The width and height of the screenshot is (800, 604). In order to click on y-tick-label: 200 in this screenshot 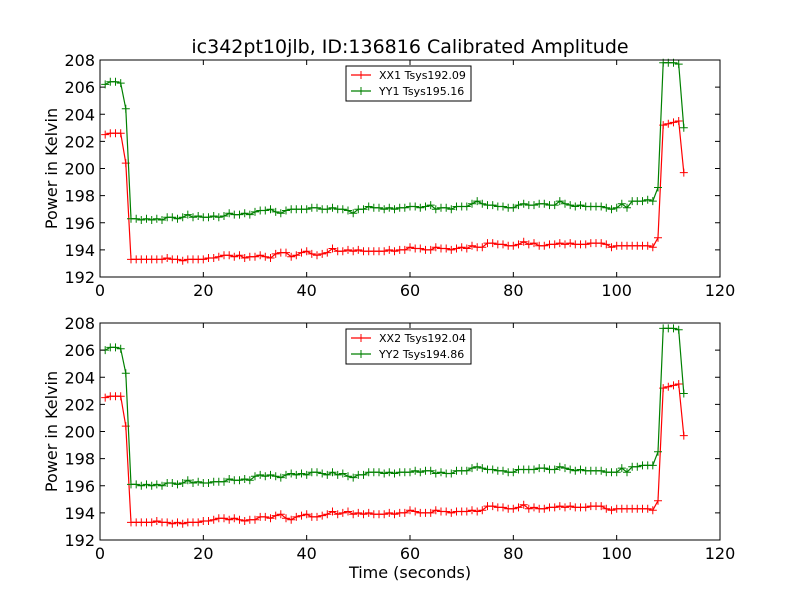, I will do `click(79, 169)`.